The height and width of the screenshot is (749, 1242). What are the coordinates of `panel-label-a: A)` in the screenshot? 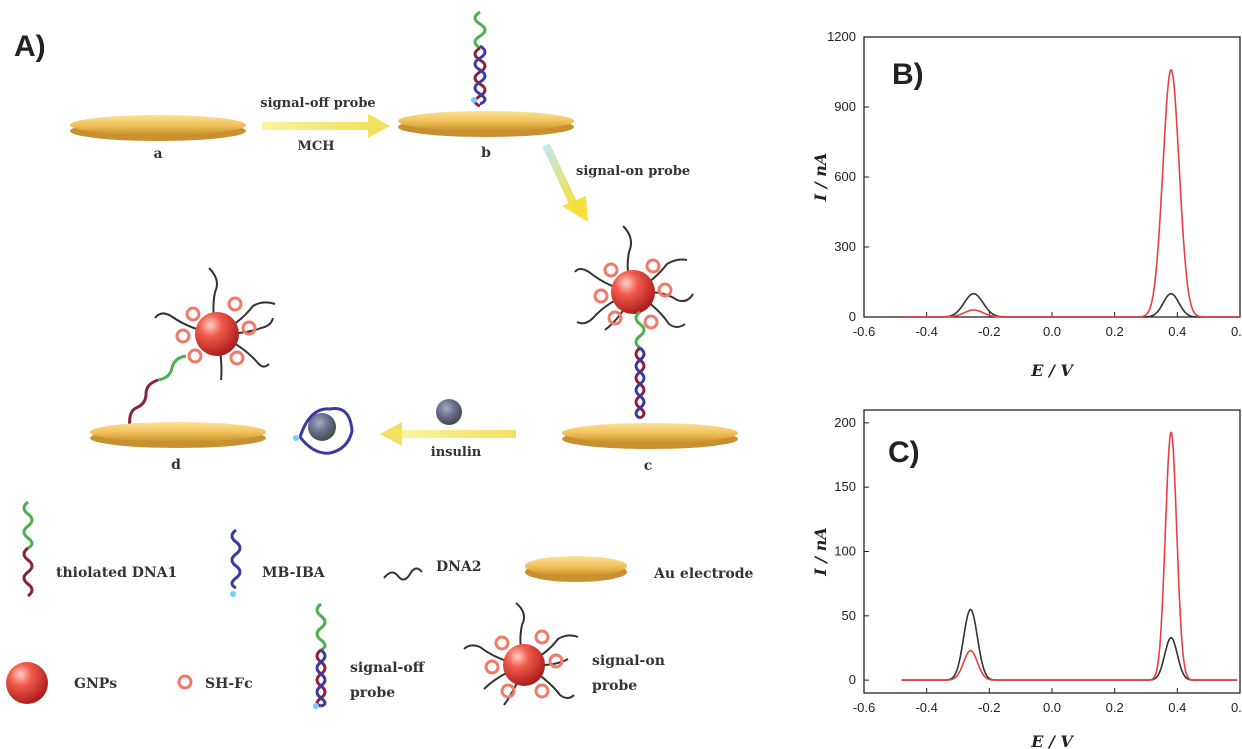 It's located at (30, 46).